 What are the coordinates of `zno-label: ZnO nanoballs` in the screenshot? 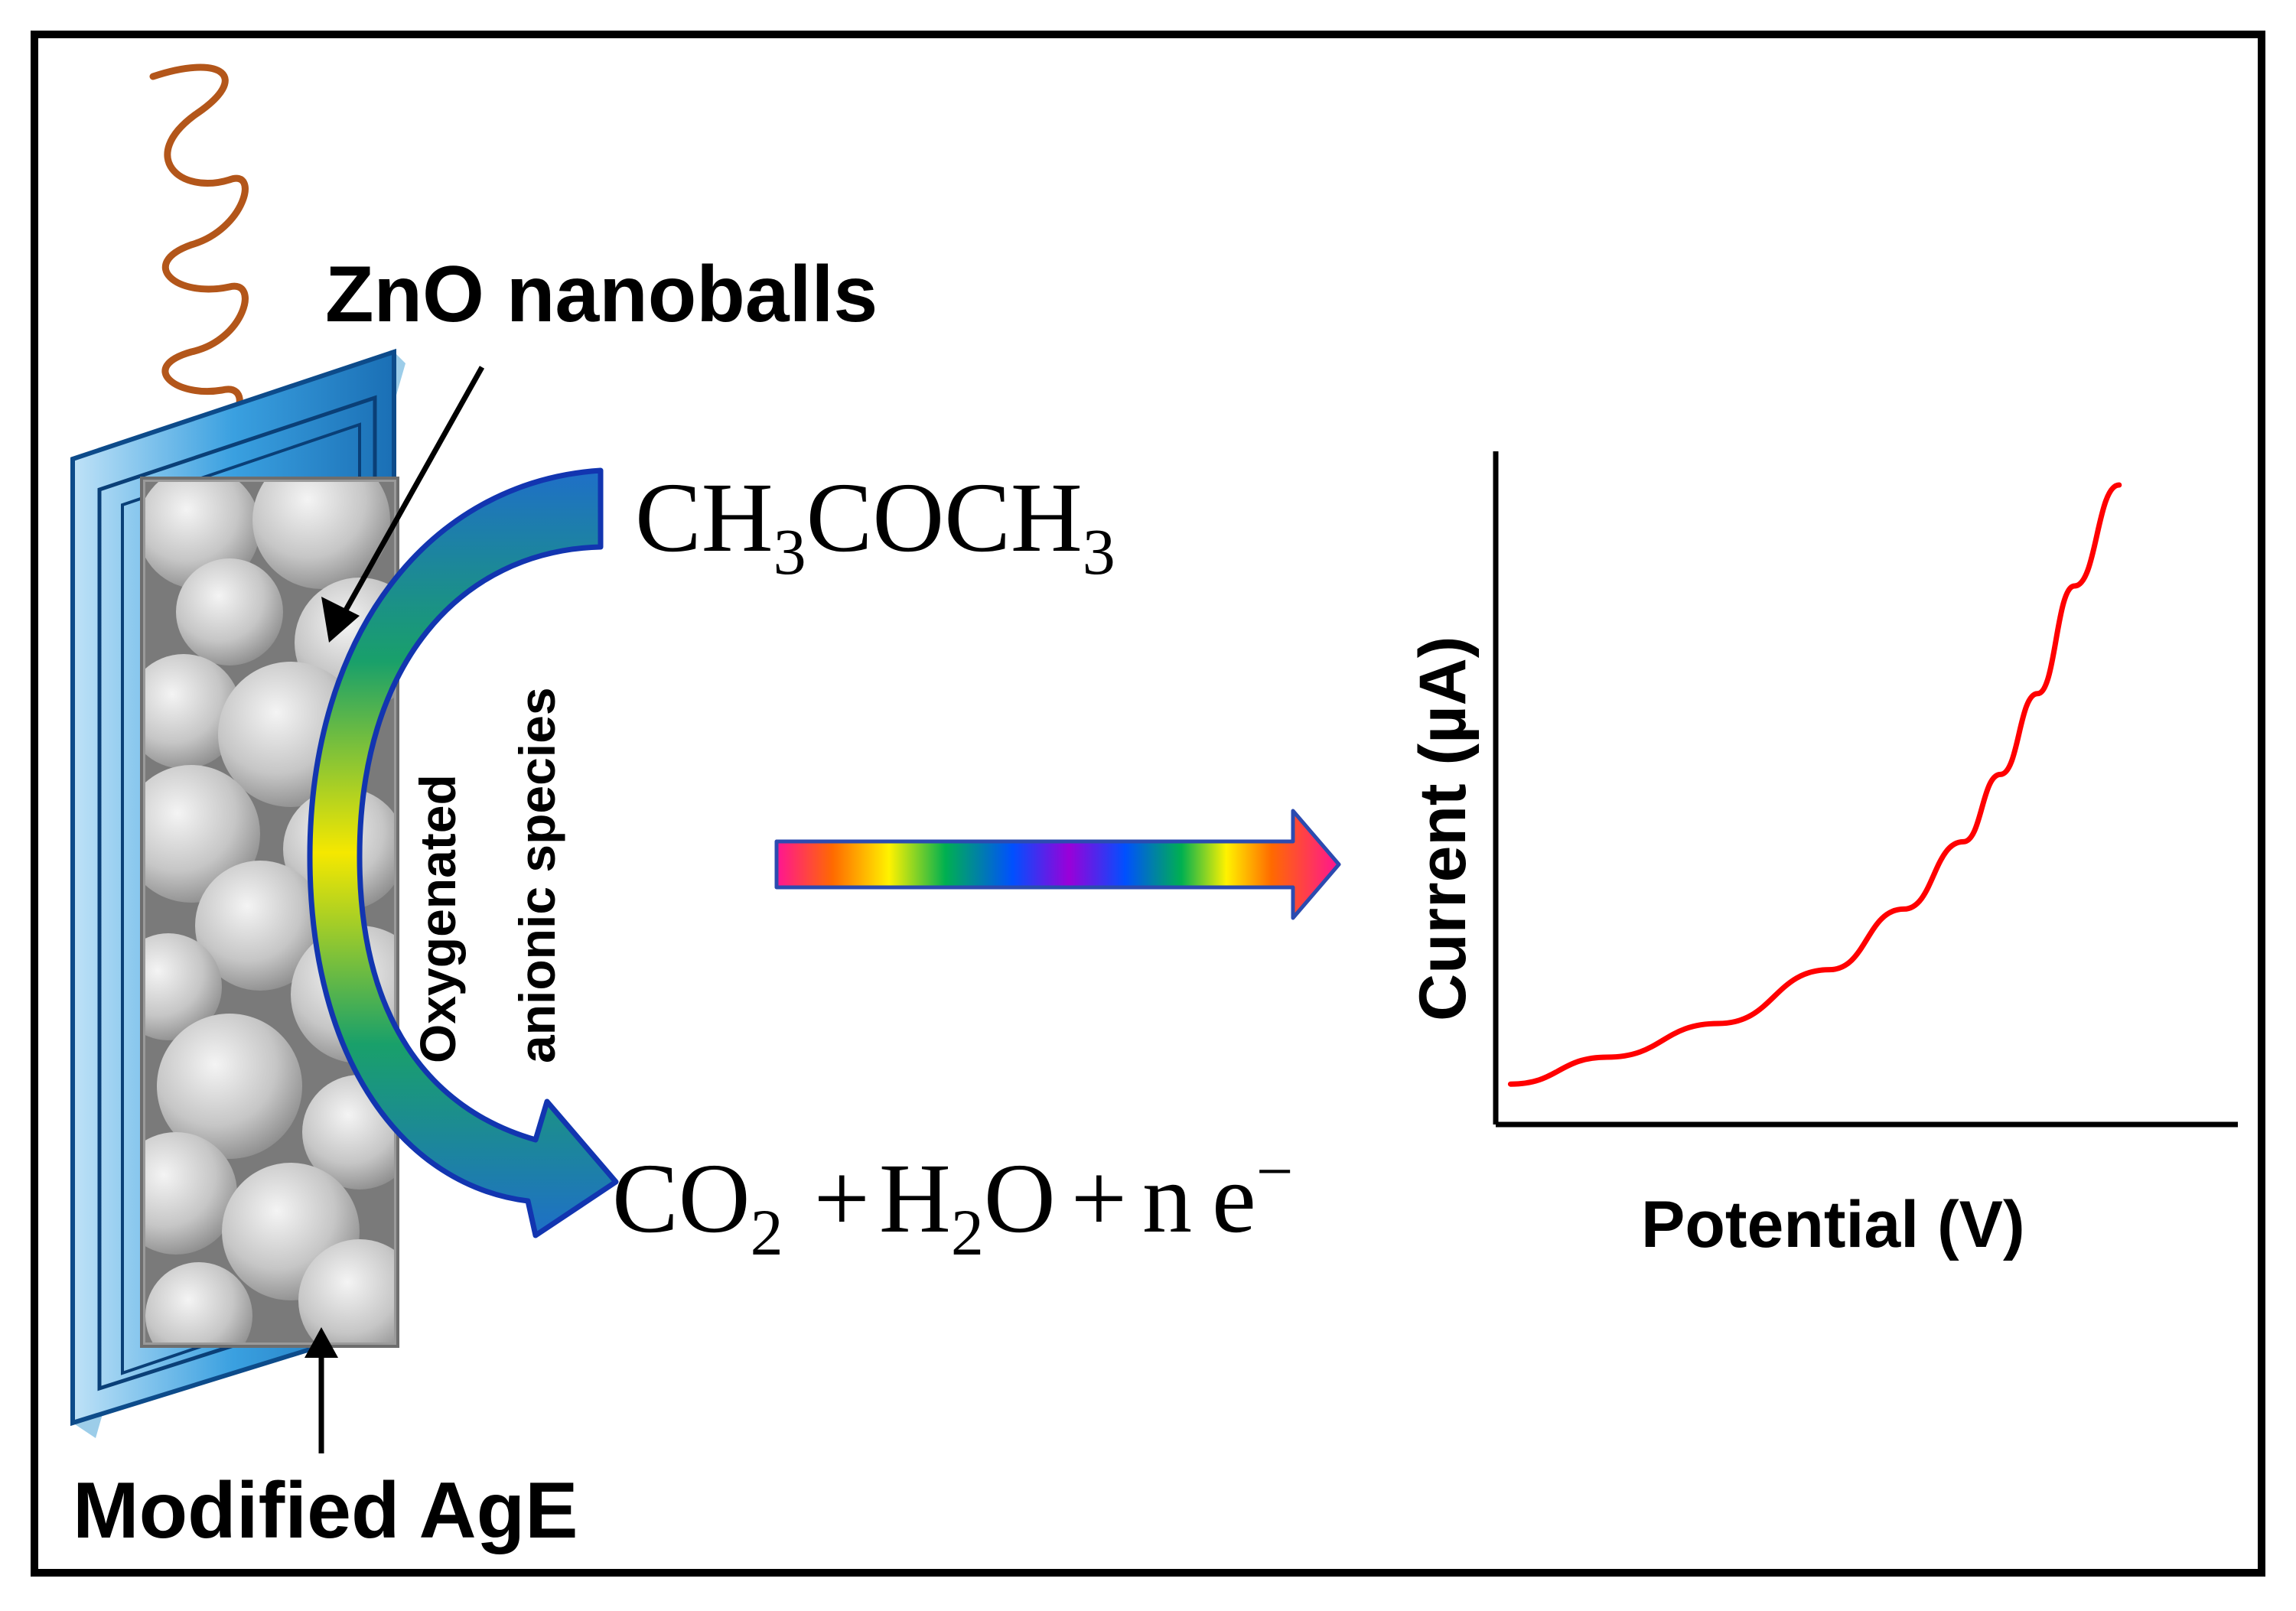 It's located at (601, 294).